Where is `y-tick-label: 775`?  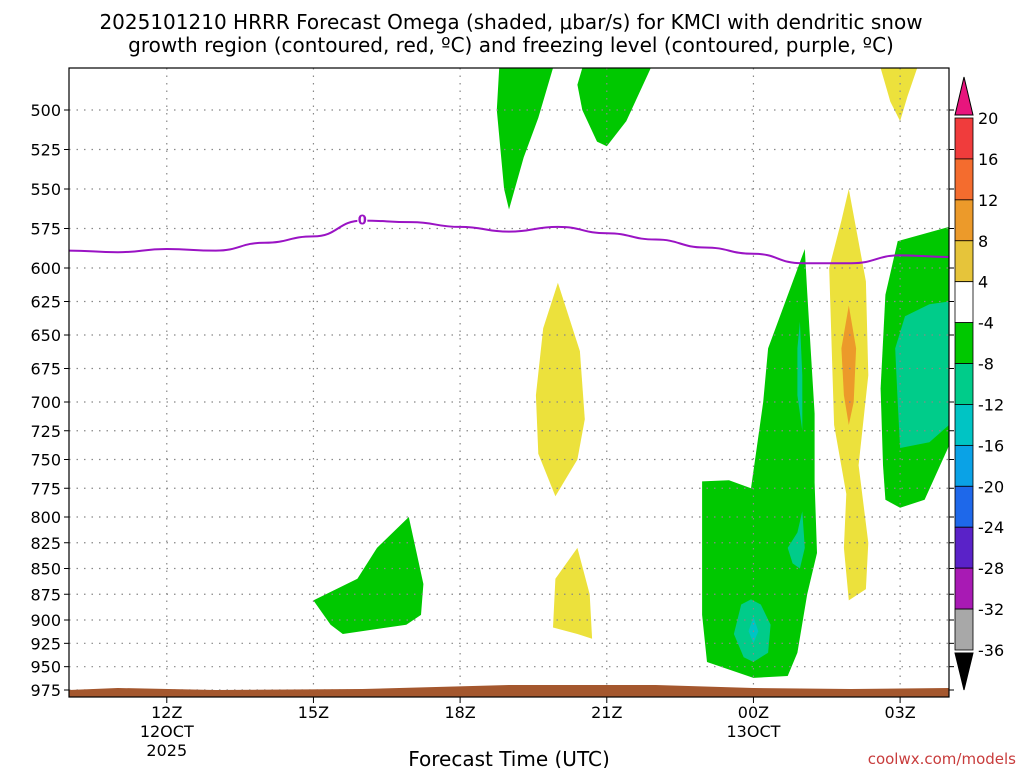
y-tick-label: 775 is located at coordinates (45, 488).